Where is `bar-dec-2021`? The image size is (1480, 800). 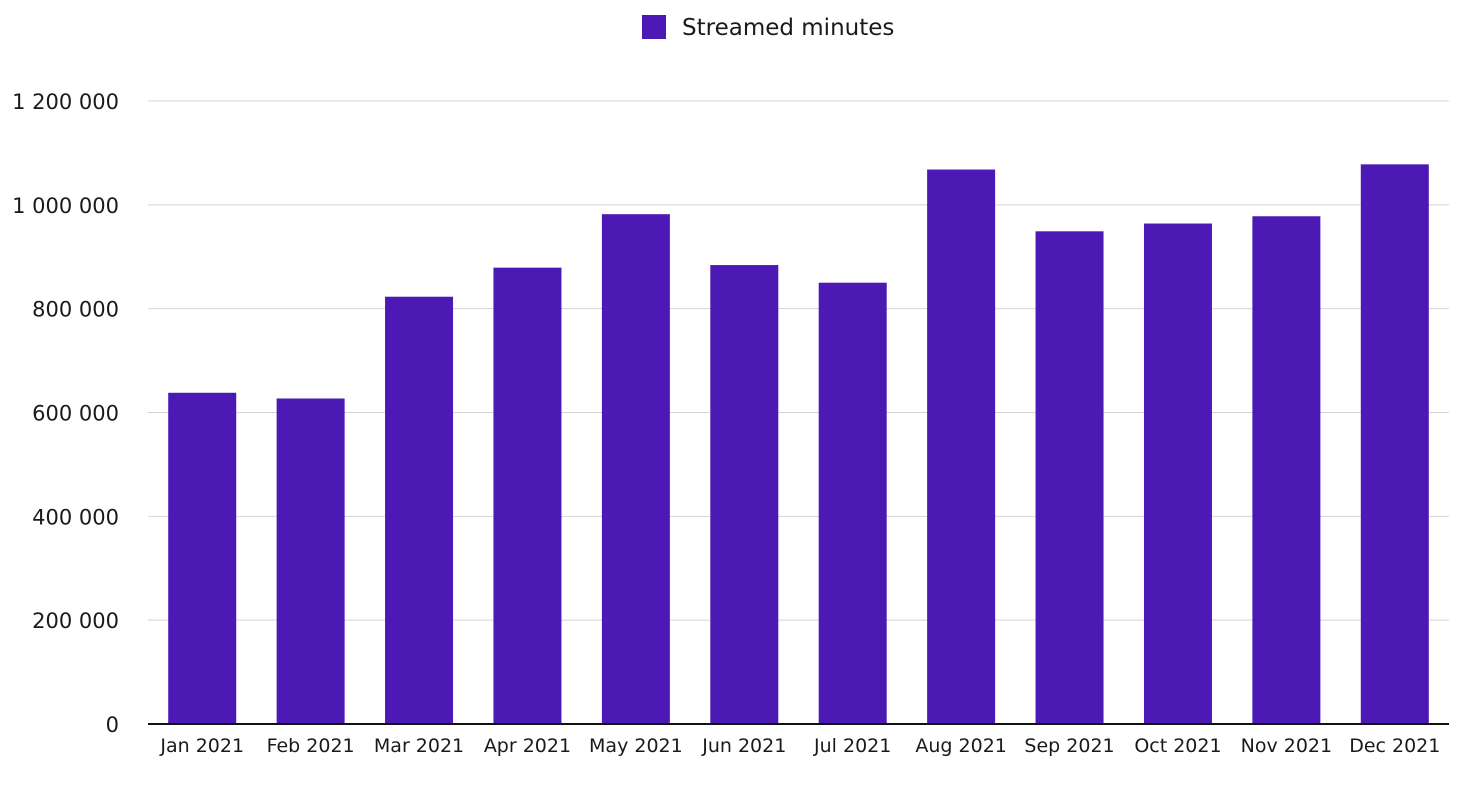
bar-dec-2021 is located at coordinates (1394, 444).